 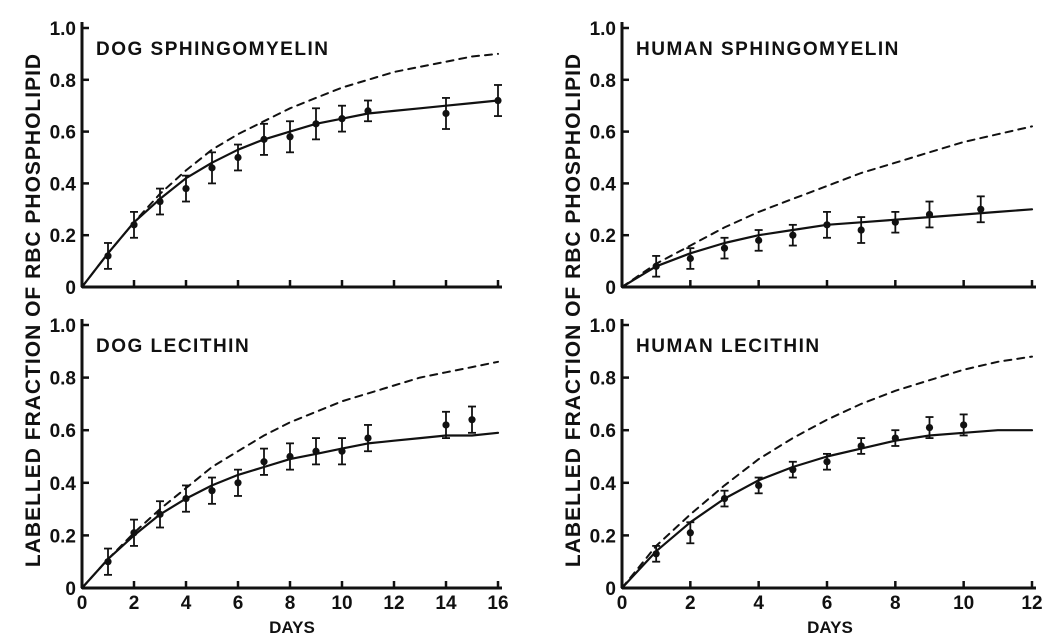 What do you see at coordinates (622, 603) in the screenshot?
I see `x-tick-label: 0` at bounding box center [622, 603].